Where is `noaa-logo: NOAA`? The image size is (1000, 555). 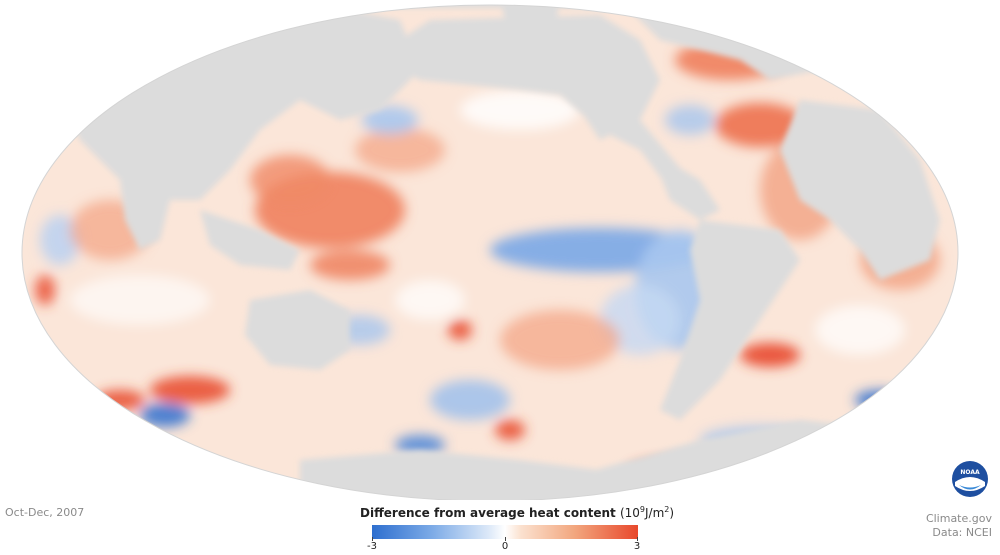
noaa-logo: NOAA is located at coordinates (970, 479).